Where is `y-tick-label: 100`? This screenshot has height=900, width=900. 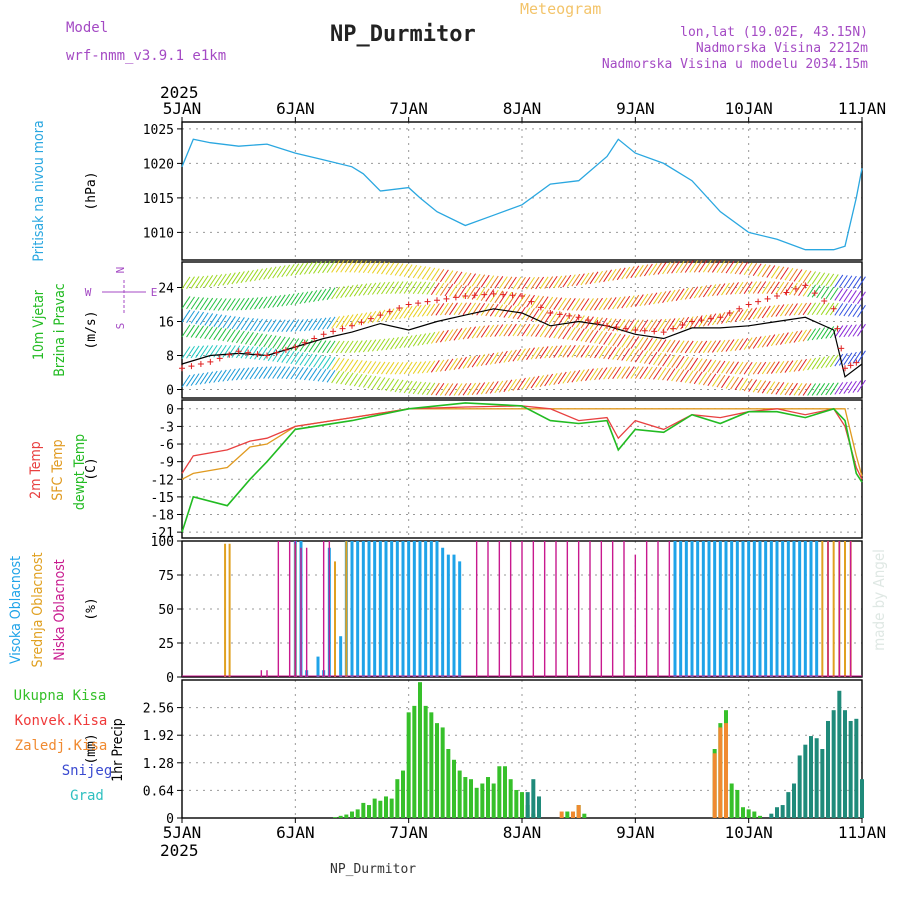 y-tick-label: 100 is located at coordinates (162, 542).